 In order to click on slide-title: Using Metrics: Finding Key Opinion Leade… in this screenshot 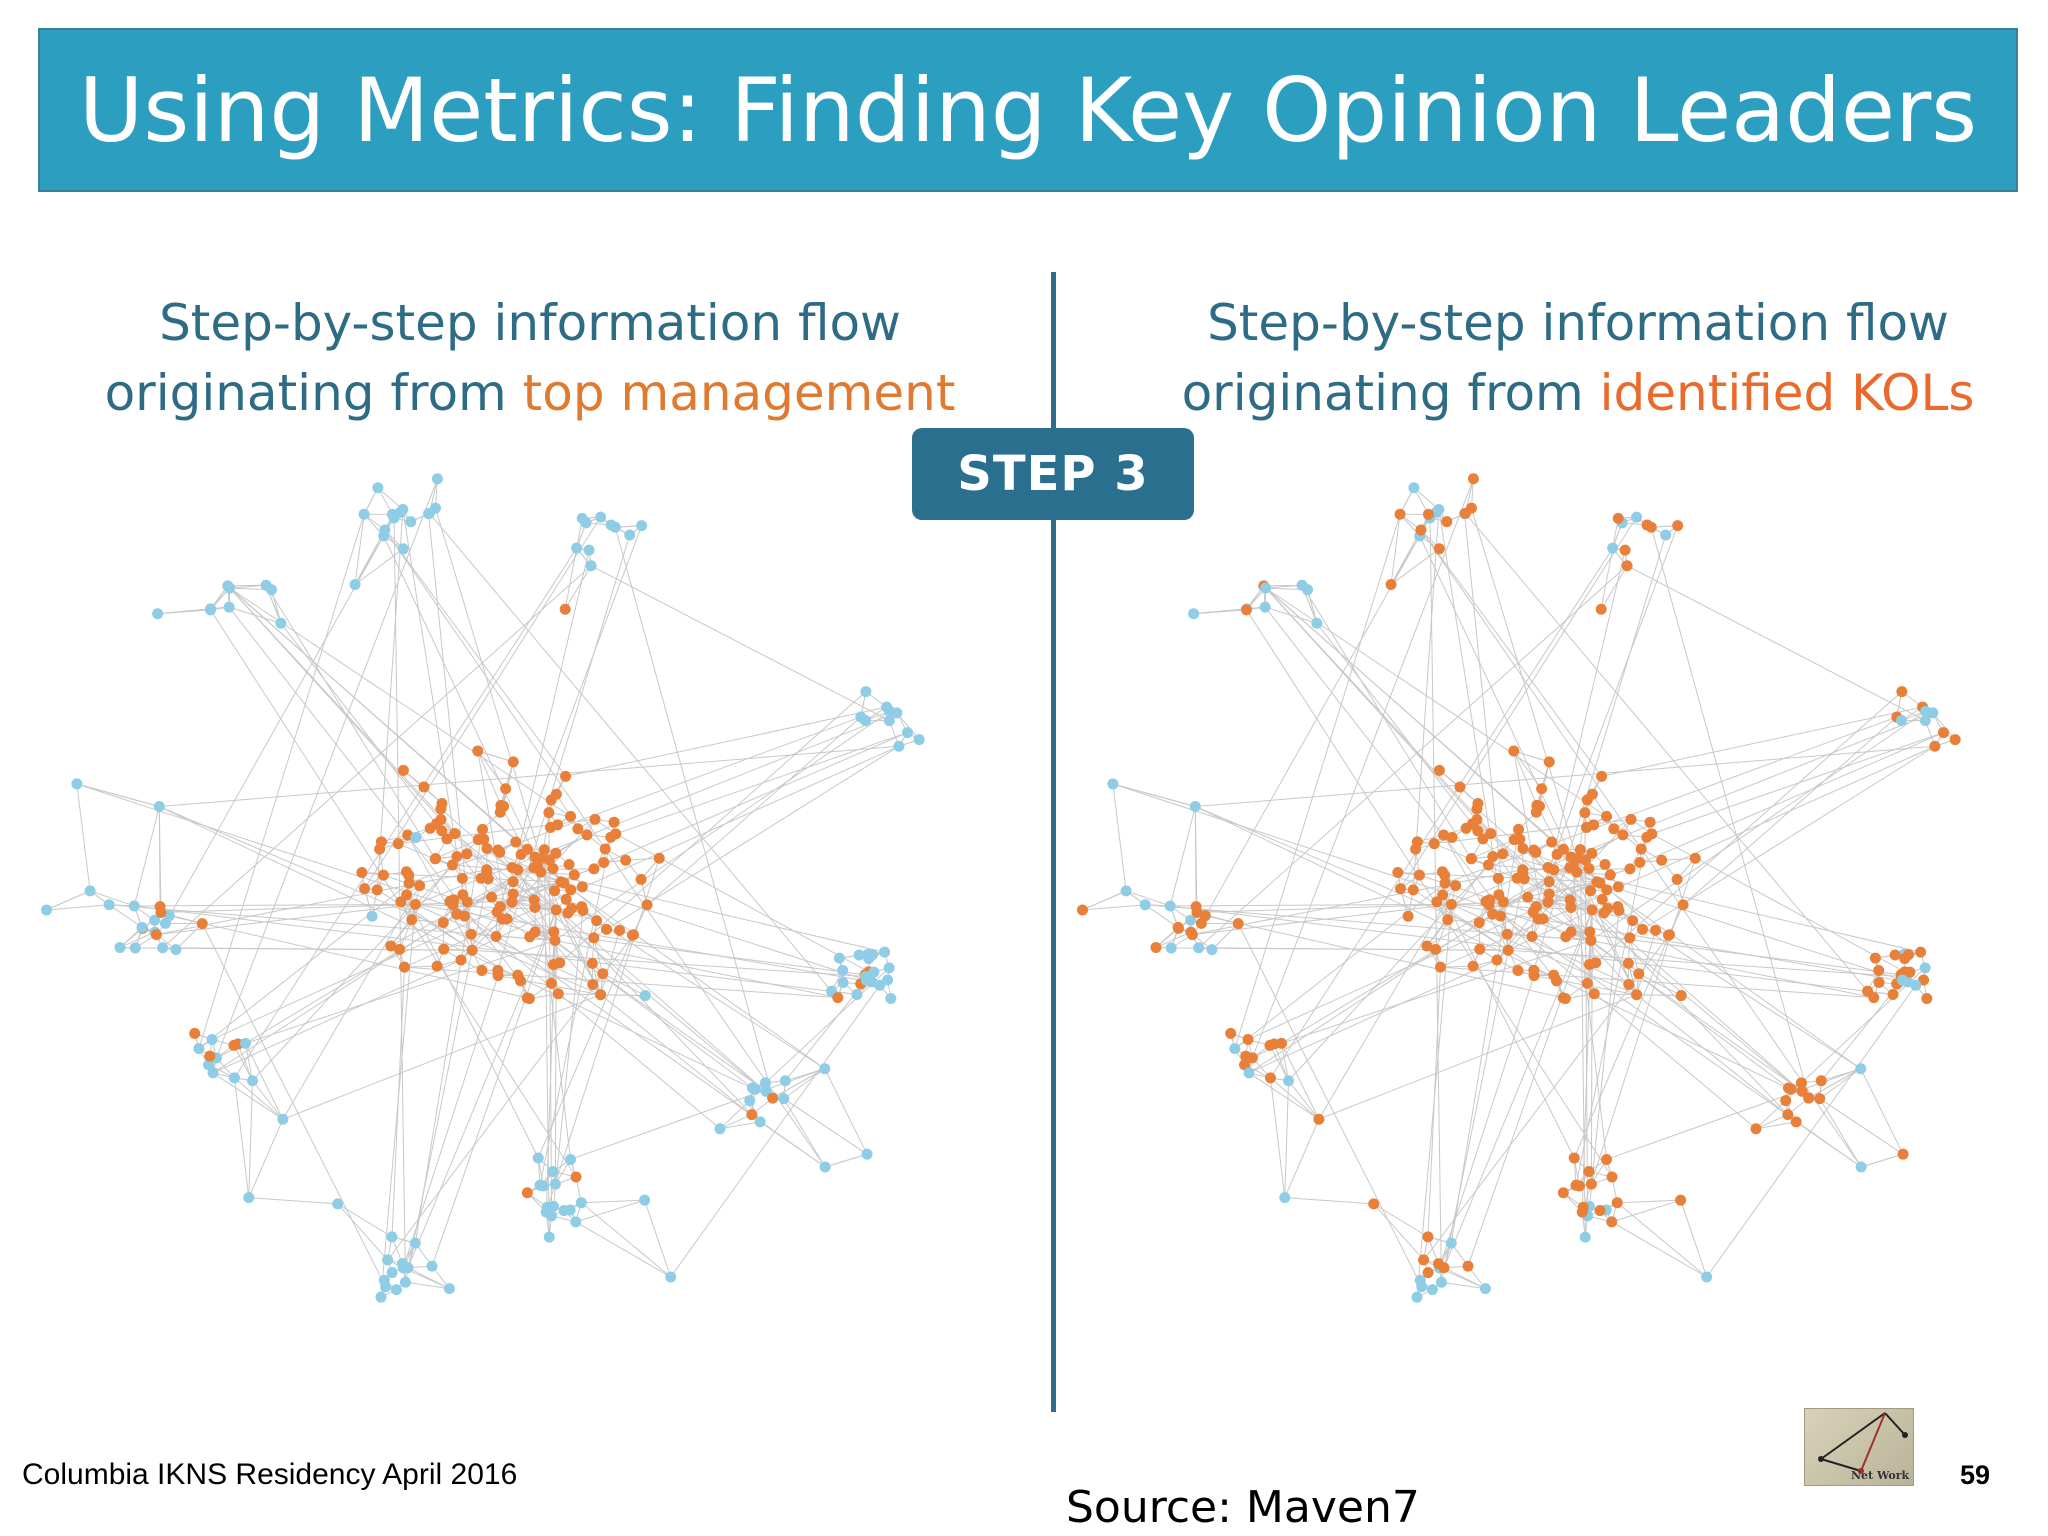, I will do `click(1028, 110)`.